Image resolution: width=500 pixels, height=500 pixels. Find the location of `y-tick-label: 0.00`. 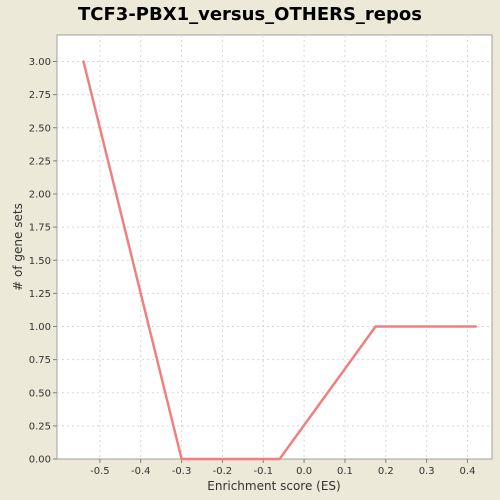

y-tick-label: 0.00 is located at coordinates (40, 460).